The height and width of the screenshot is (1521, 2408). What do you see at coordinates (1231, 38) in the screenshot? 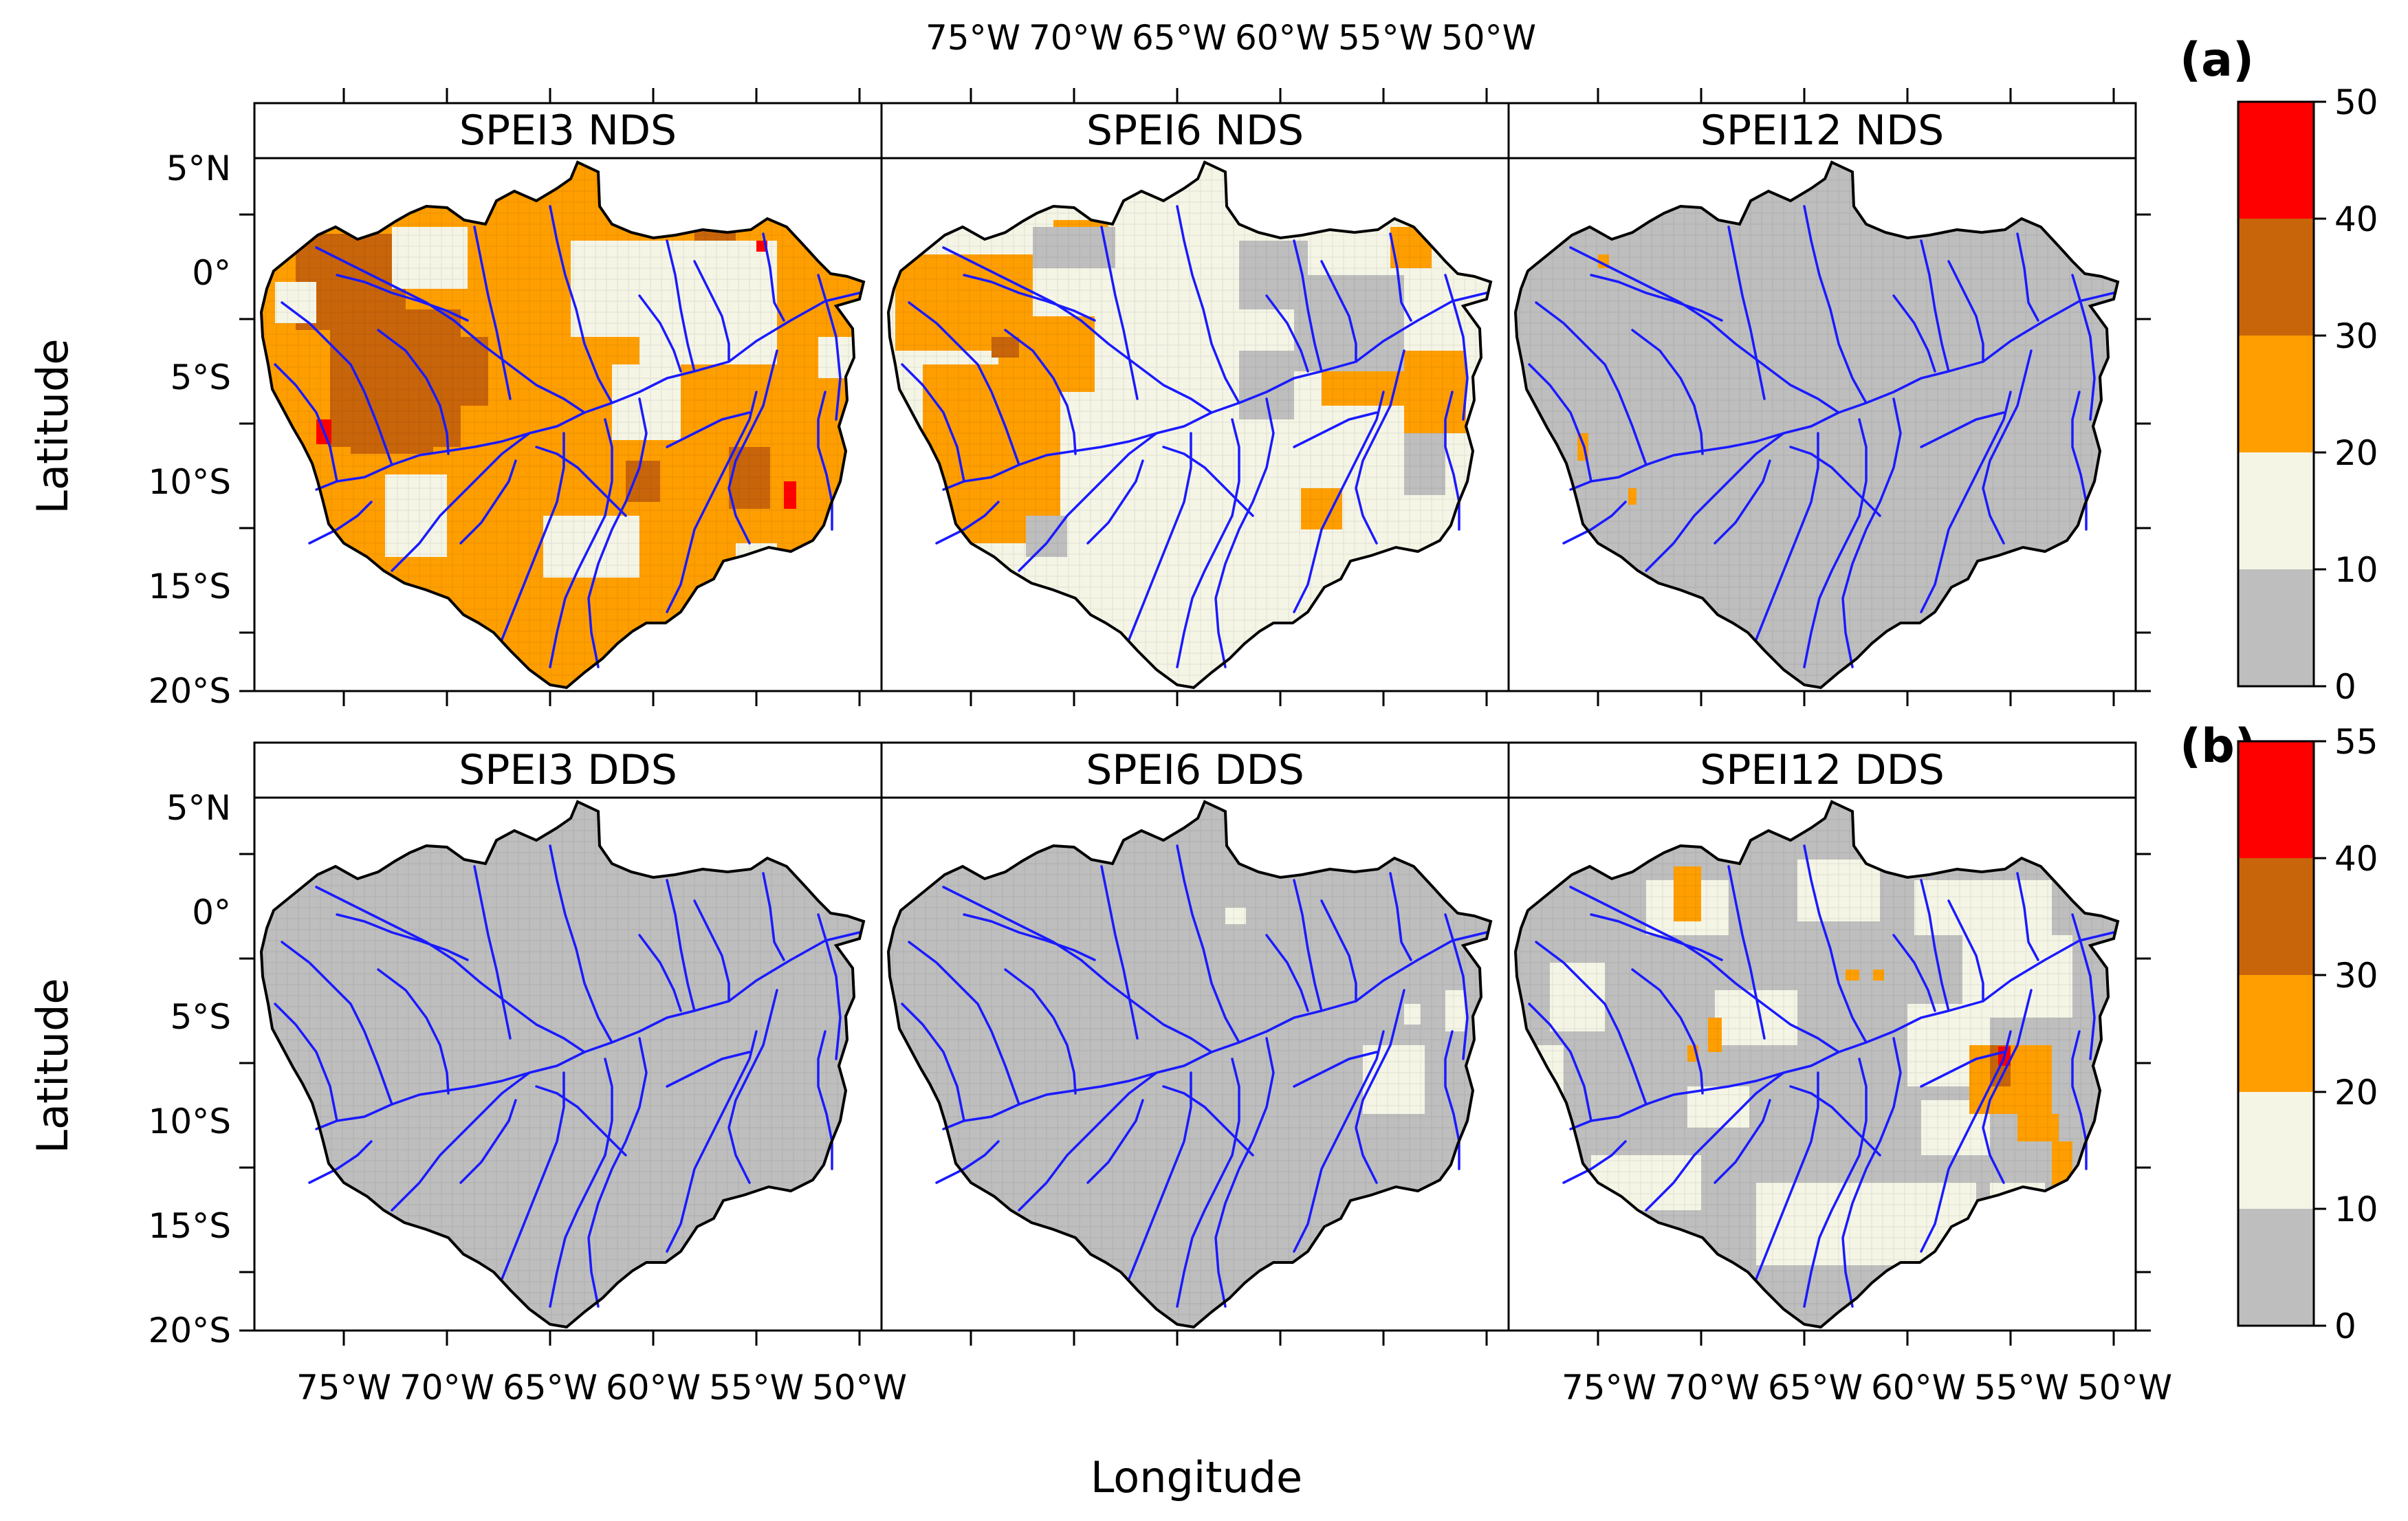
I see `top-lon-tick-labels: 75°W 70°W 65°W 60°W 55°W 50°W` at bounding box center [1231, 38].